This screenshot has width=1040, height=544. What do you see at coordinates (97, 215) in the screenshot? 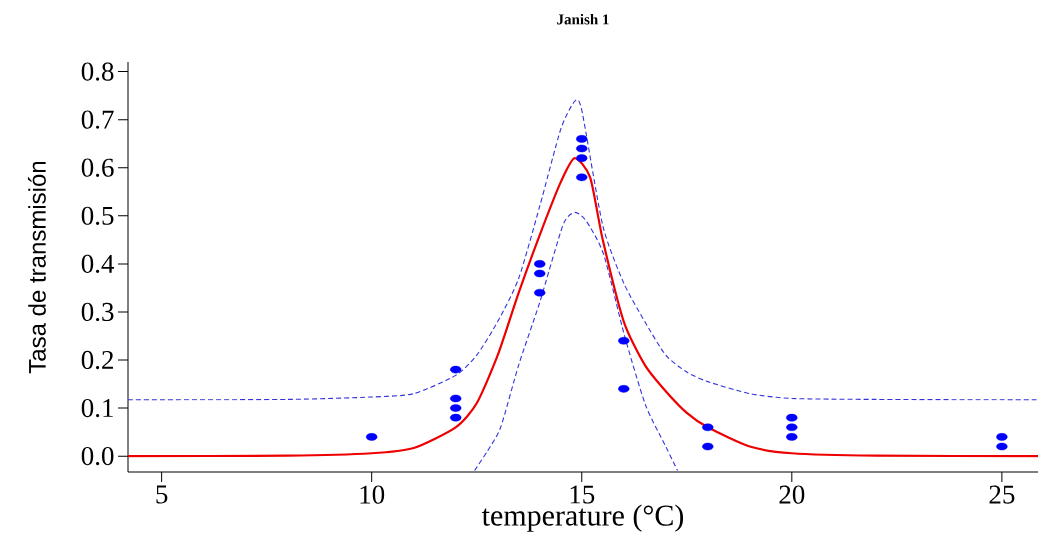
I see `y-tick-label: 0.5` at bounding box center [97, 215].